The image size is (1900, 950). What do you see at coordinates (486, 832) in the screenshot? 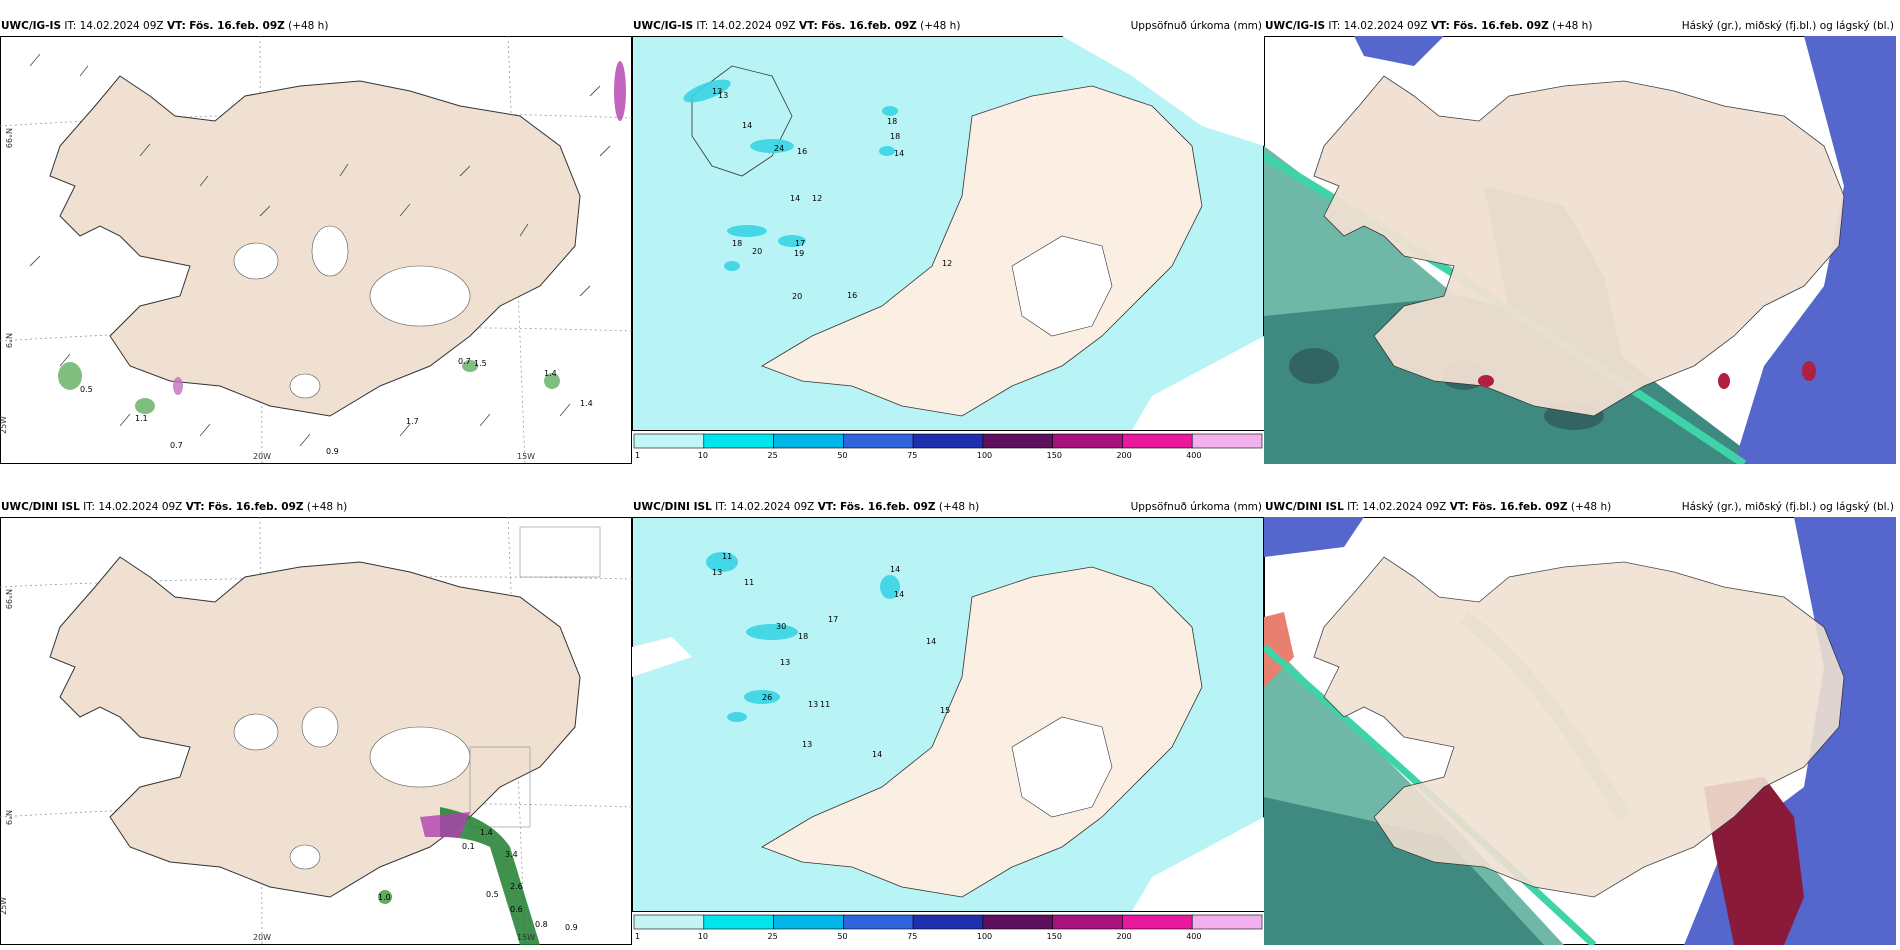
I see `svg-text: 1.4` at bounding box center [486, 832].